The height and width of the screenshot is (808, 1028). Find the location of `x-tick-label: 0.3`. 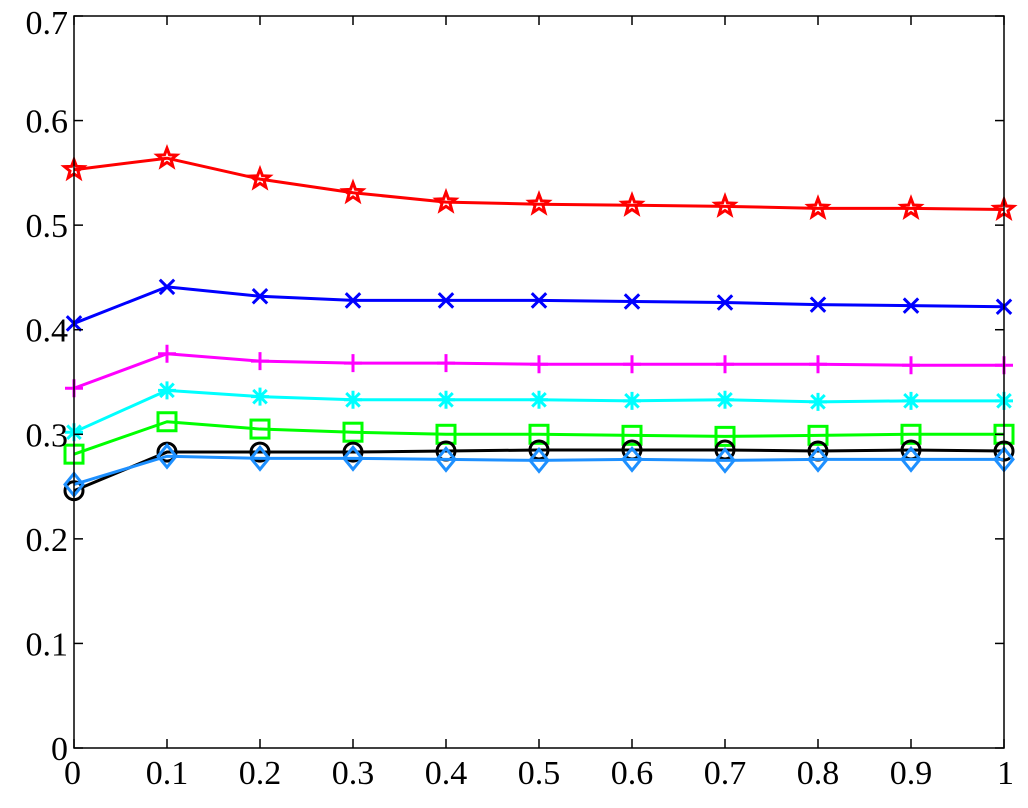

x-tick-label: 0.3 is located at coordinates (353, 773).